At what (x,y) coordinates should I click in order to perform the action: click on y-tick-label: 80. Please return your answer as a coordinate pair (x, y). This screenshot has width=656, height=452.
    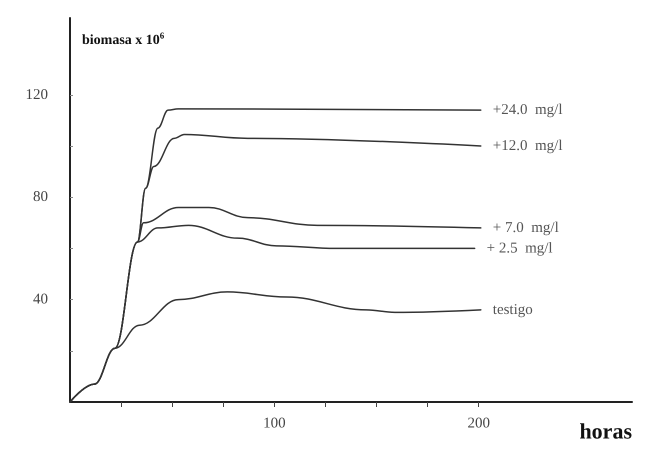
    Looking at the image, I should click on (40, 197).